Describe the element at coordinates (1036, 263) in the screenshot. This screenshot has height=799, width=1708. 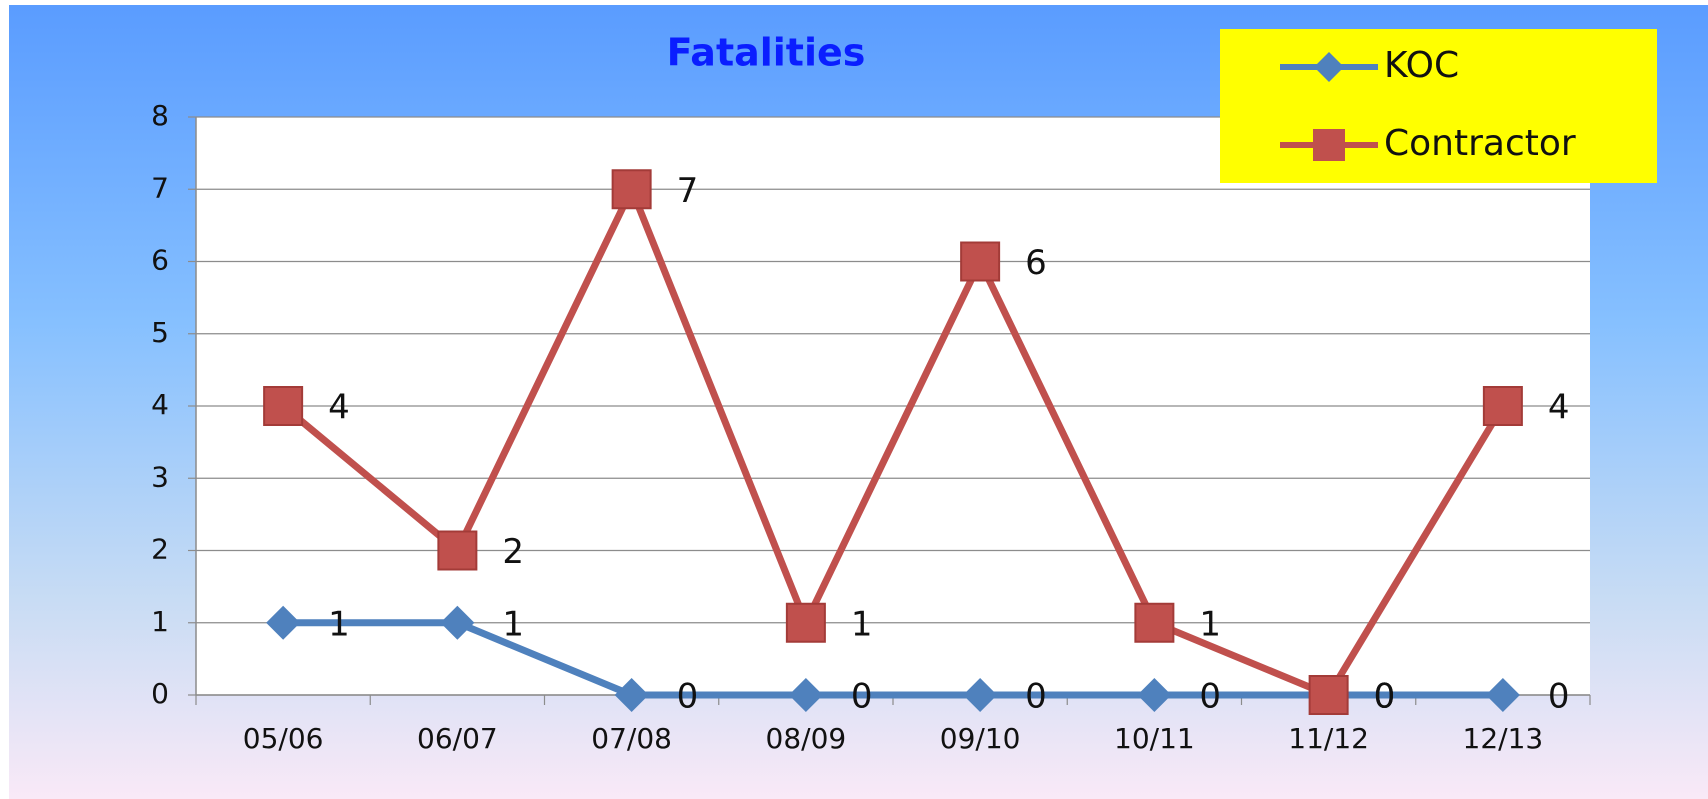
I see `data-label: 6` at that location.